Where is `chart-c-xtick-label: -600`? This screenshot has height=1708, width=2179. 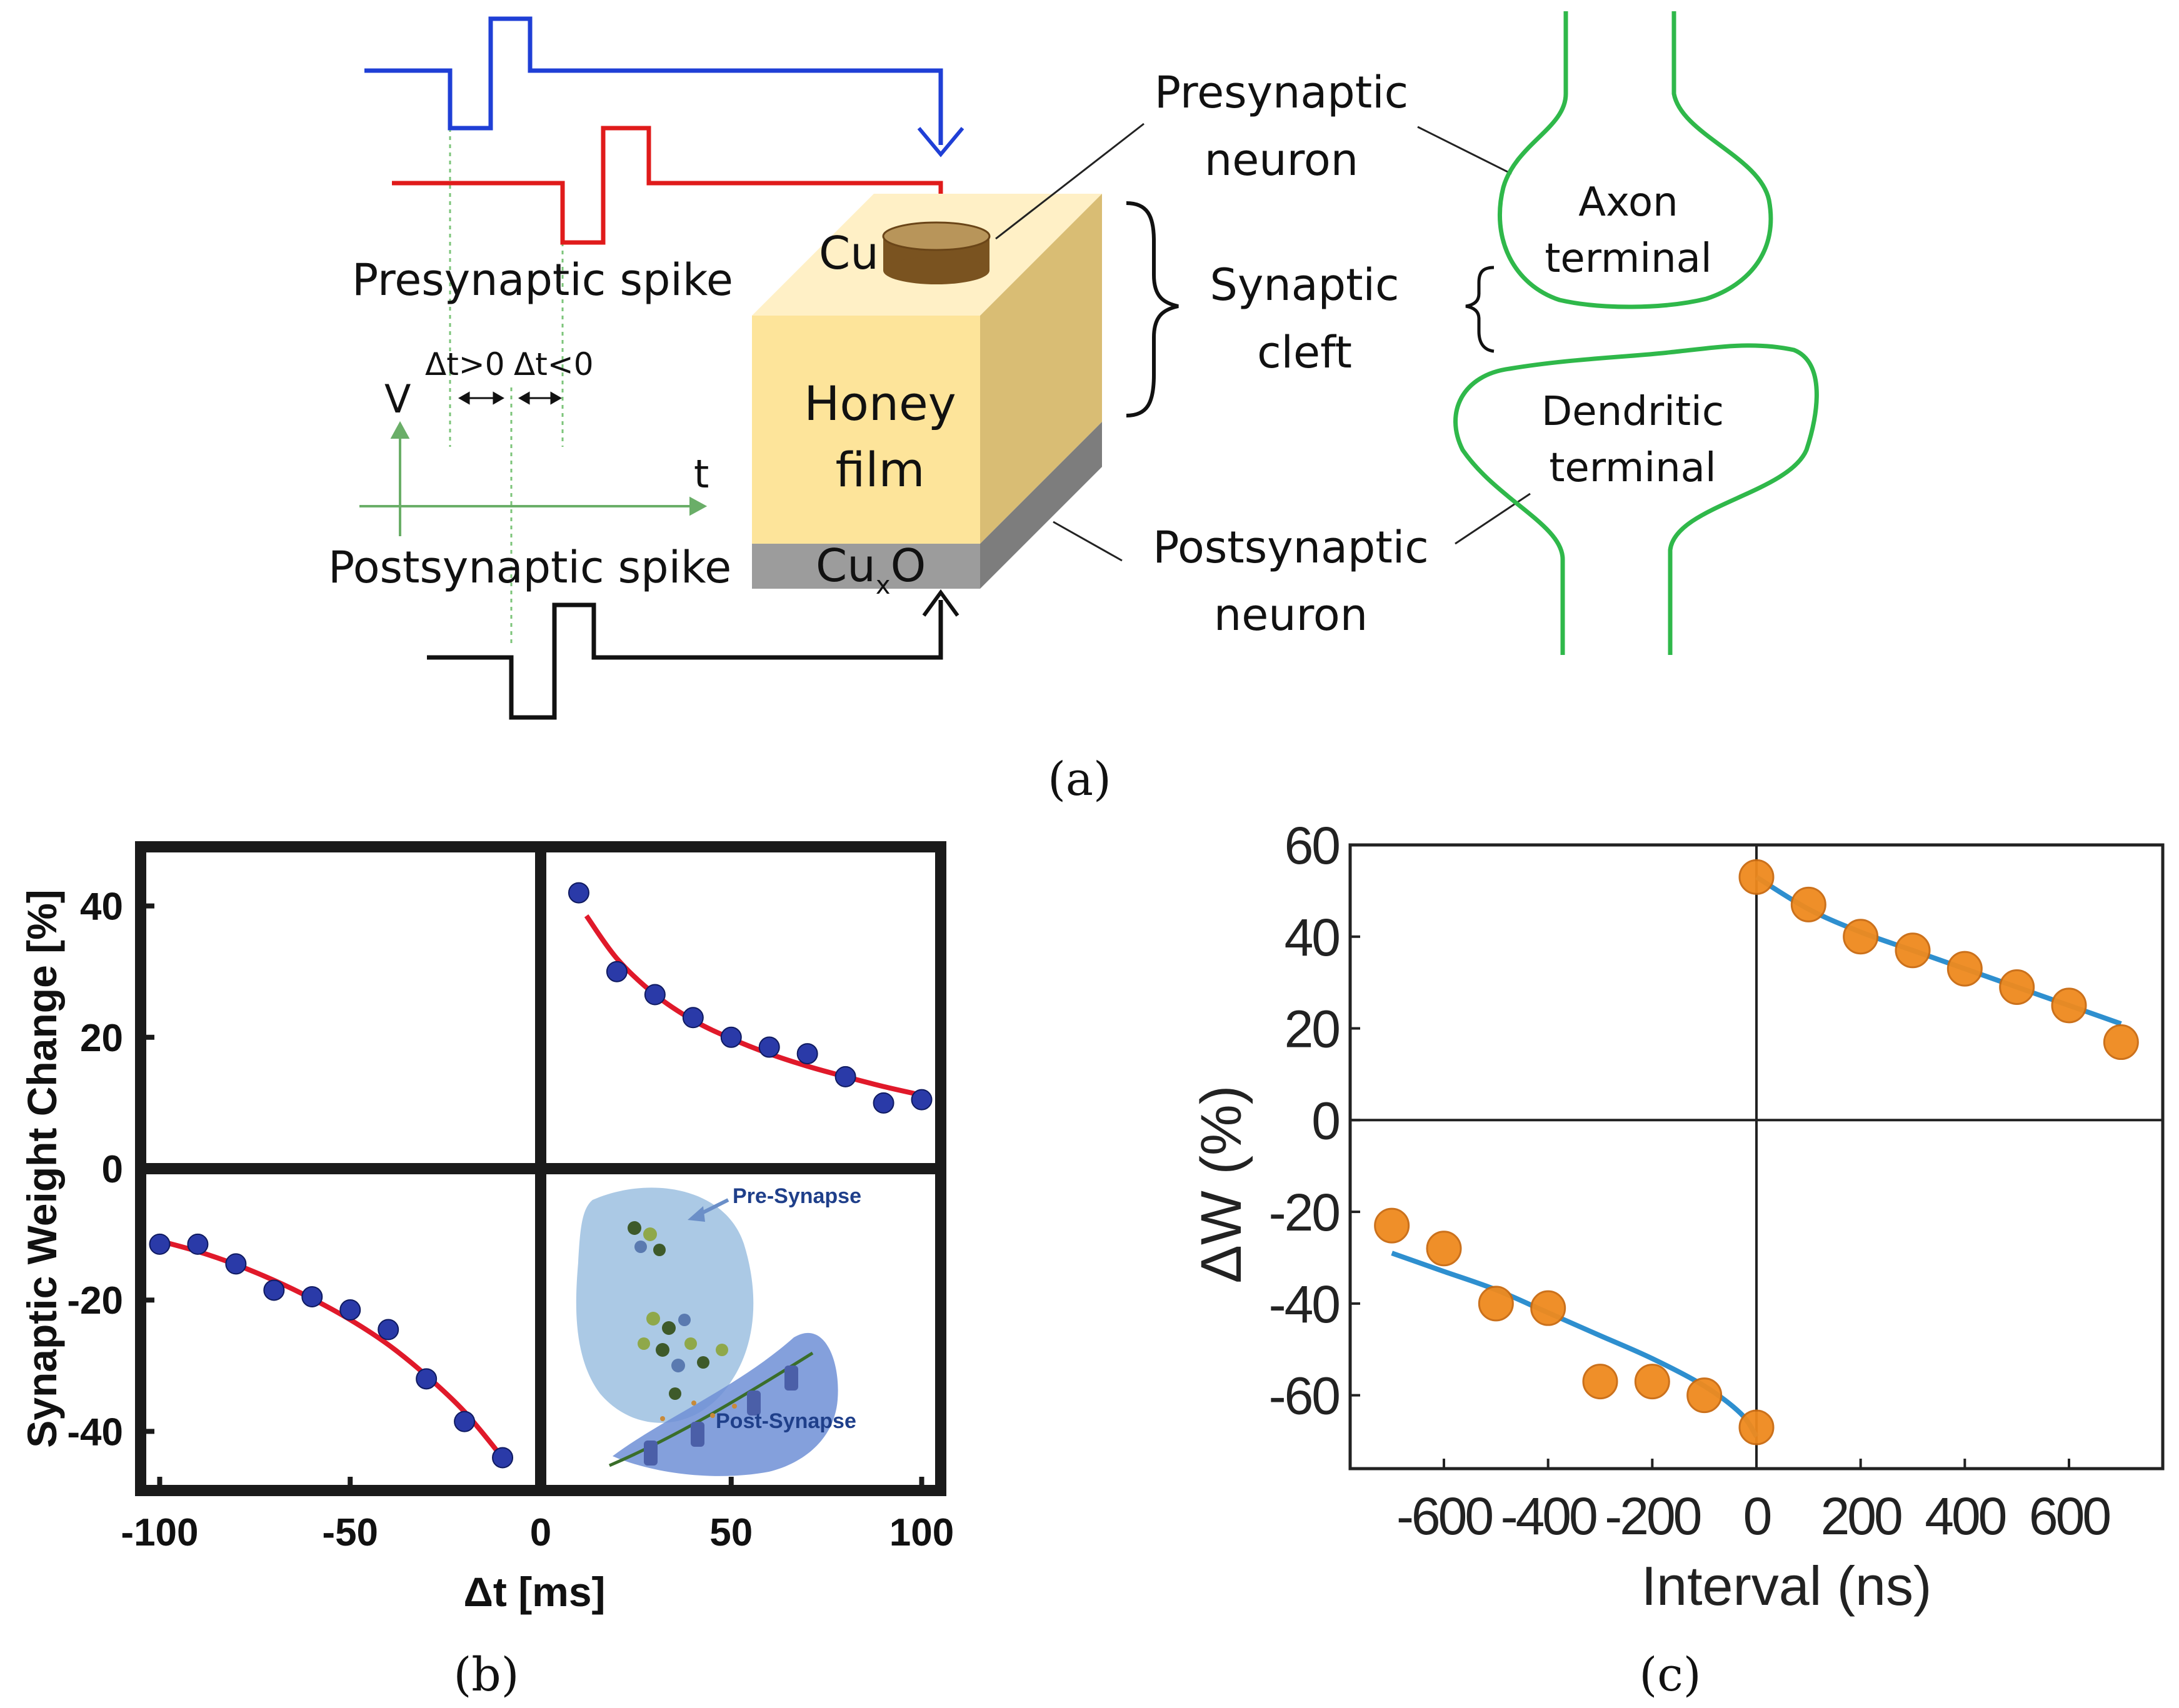 chart-c-xtick-label: -600 is located at coordinates (1444, 1516).